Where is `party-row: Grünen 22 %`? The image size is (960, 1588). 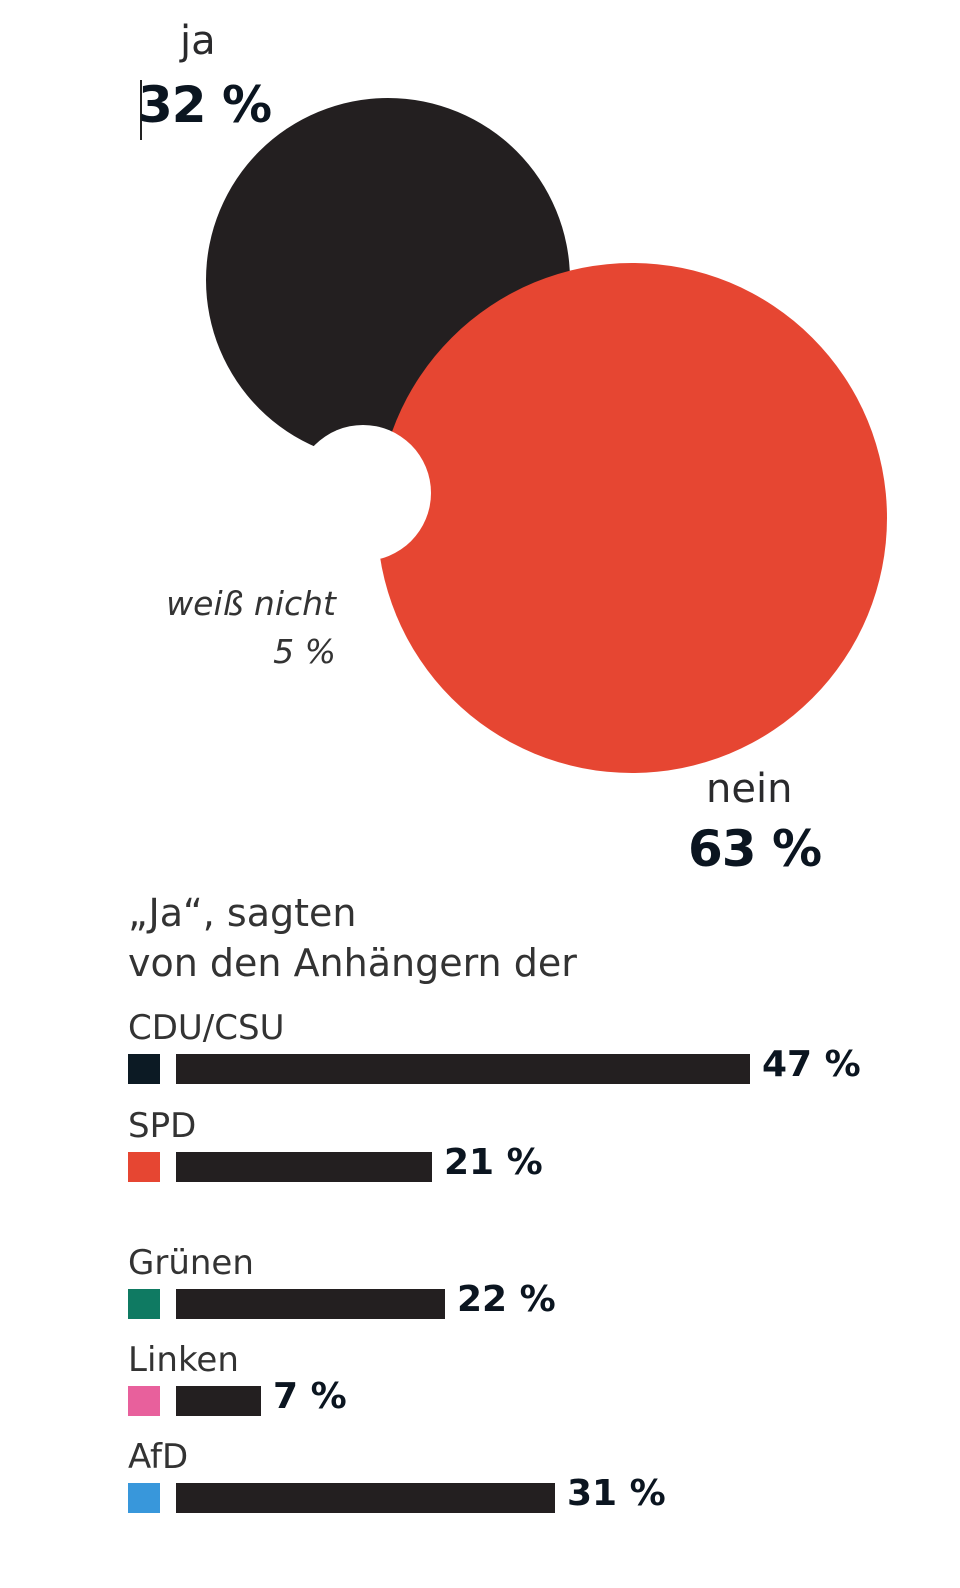 party-row: Grünen 22 % is located at coordinates (528, 1288).